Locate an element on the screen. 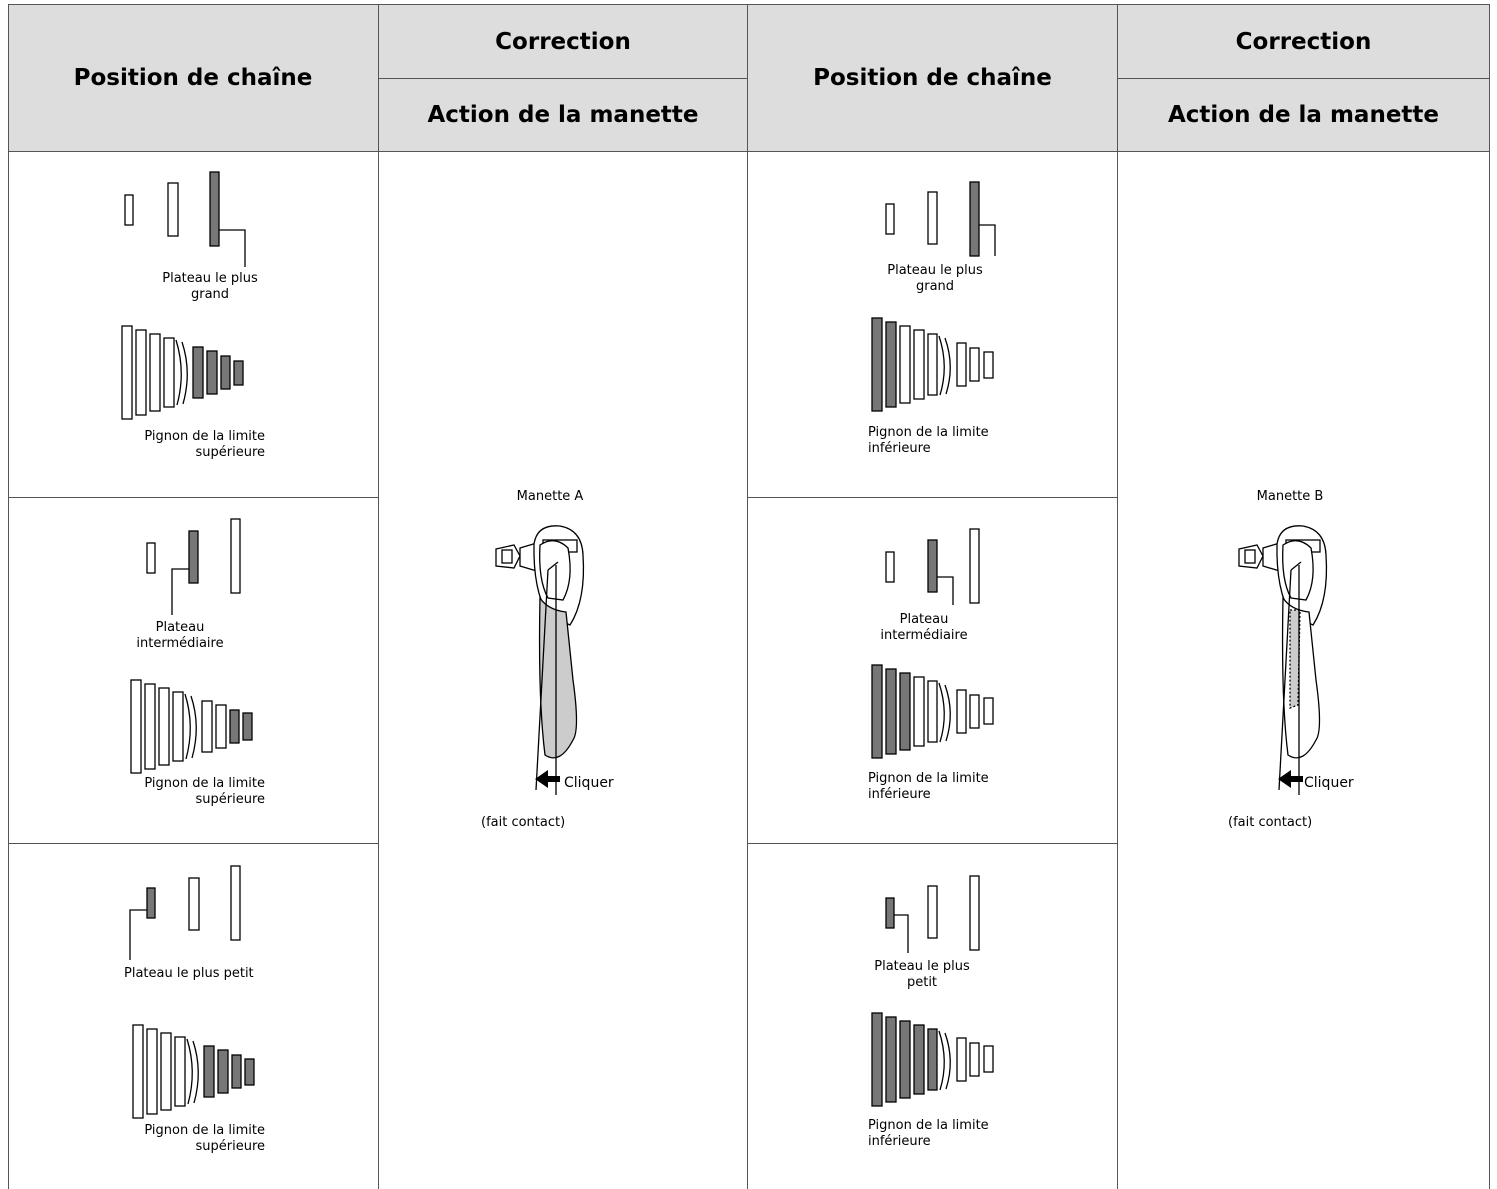  header-position-right: Position de chaîne is located at coordinates (932, 78).